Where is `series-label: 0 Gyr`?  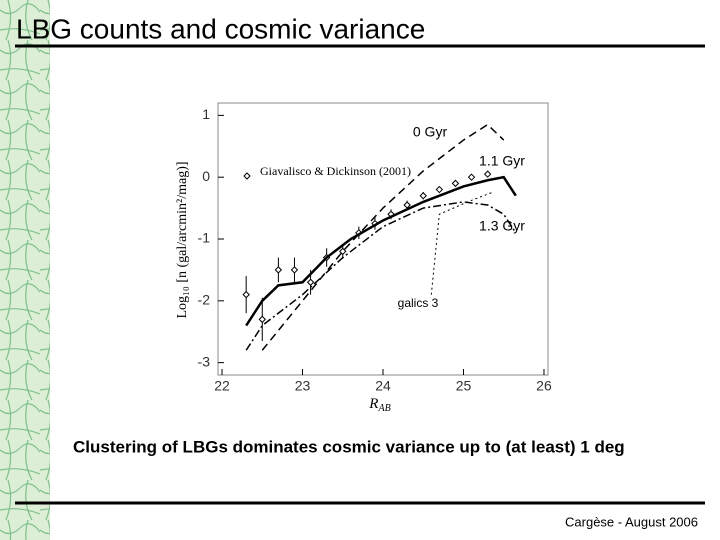
series-label: 0 Gyr is located at coordinates (430, 132).